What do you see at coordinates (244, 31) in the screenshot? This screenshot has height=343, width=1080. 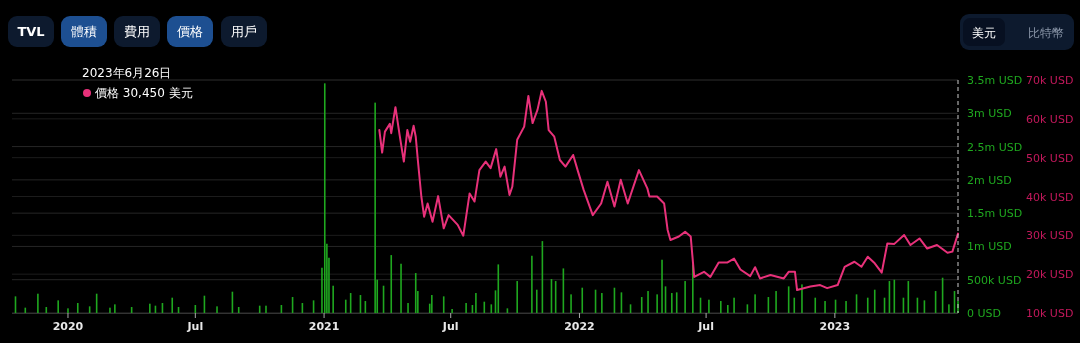 I see `button: 用戶` at bounding box center [244, 31].